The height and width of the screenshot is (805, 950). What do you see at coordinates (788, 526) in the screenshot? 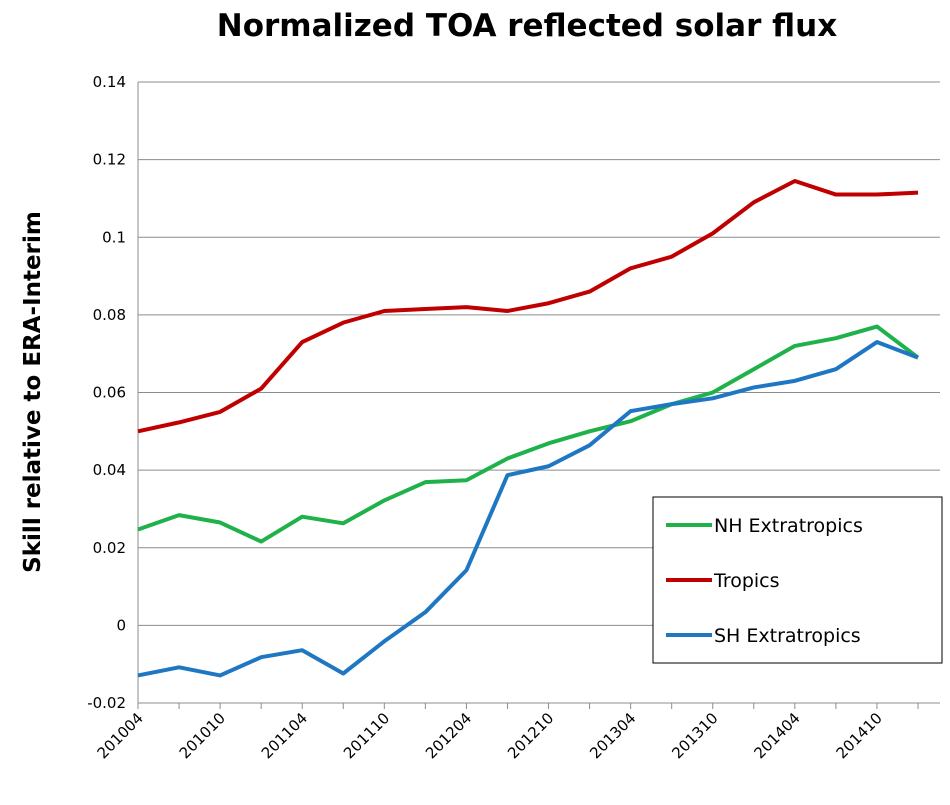
I see `legend-label: NH Extratropics` at bounding box center [788, 526].